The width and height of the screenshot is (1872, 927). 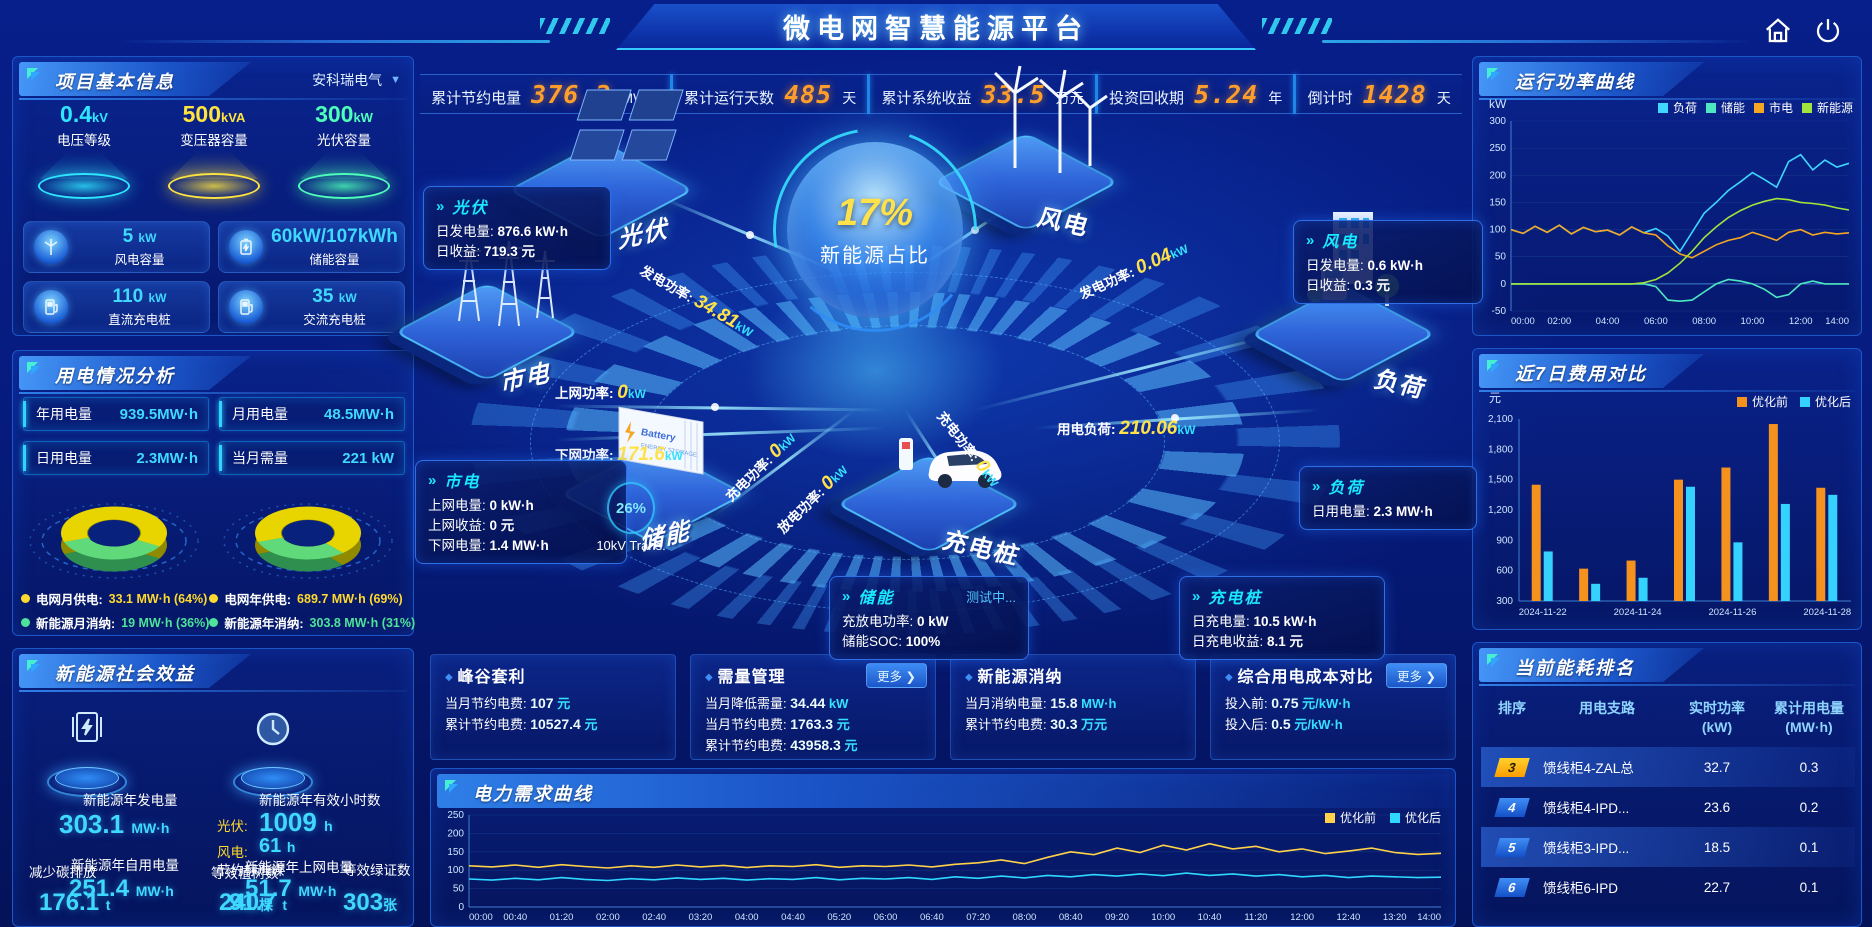 What do you see at coordinates (356, 80) in the screenshot?
I see `company-select: 安科瑞电气 ▼` at bounding box center [356, 80].